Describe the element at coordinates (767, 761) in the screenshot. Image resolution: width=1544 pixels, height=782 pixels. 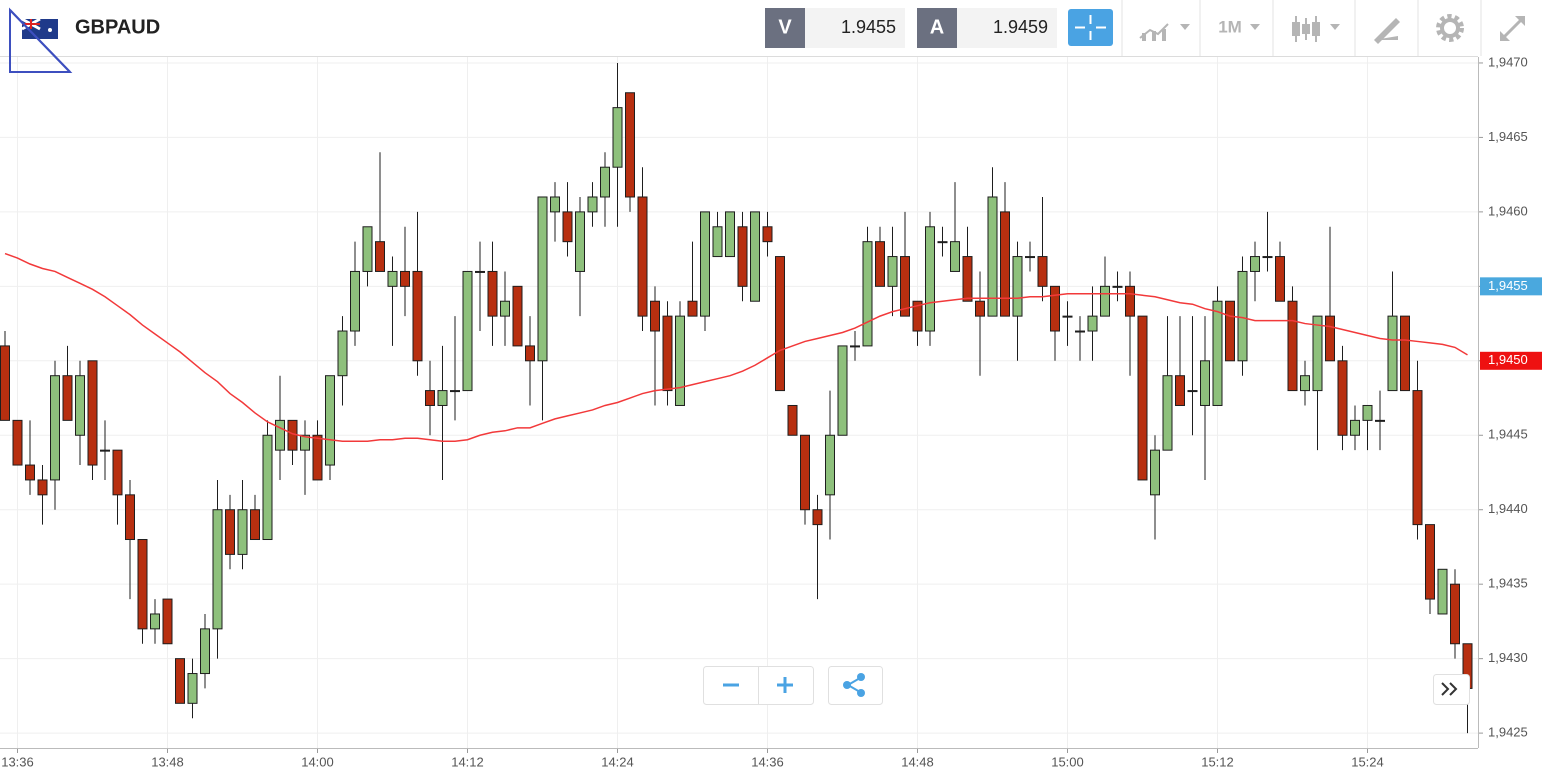
I see `x-tick-label: 14:36` at that location.